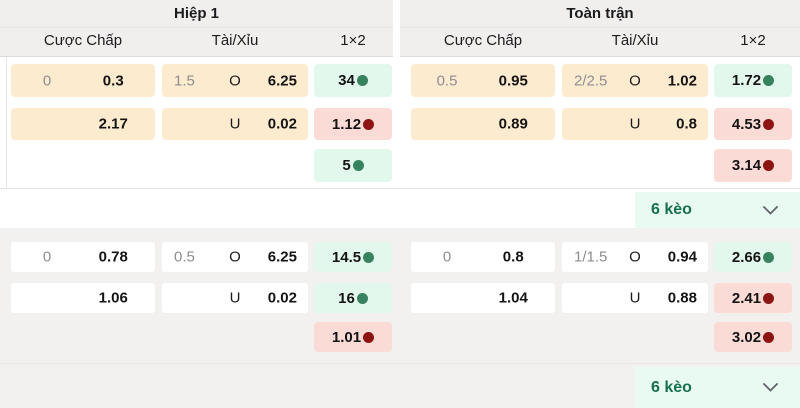 Image resolution: width=800 pixels, height=408 pixels. I want to click on 1x2-odds-cell: 16, so click(353, 298).